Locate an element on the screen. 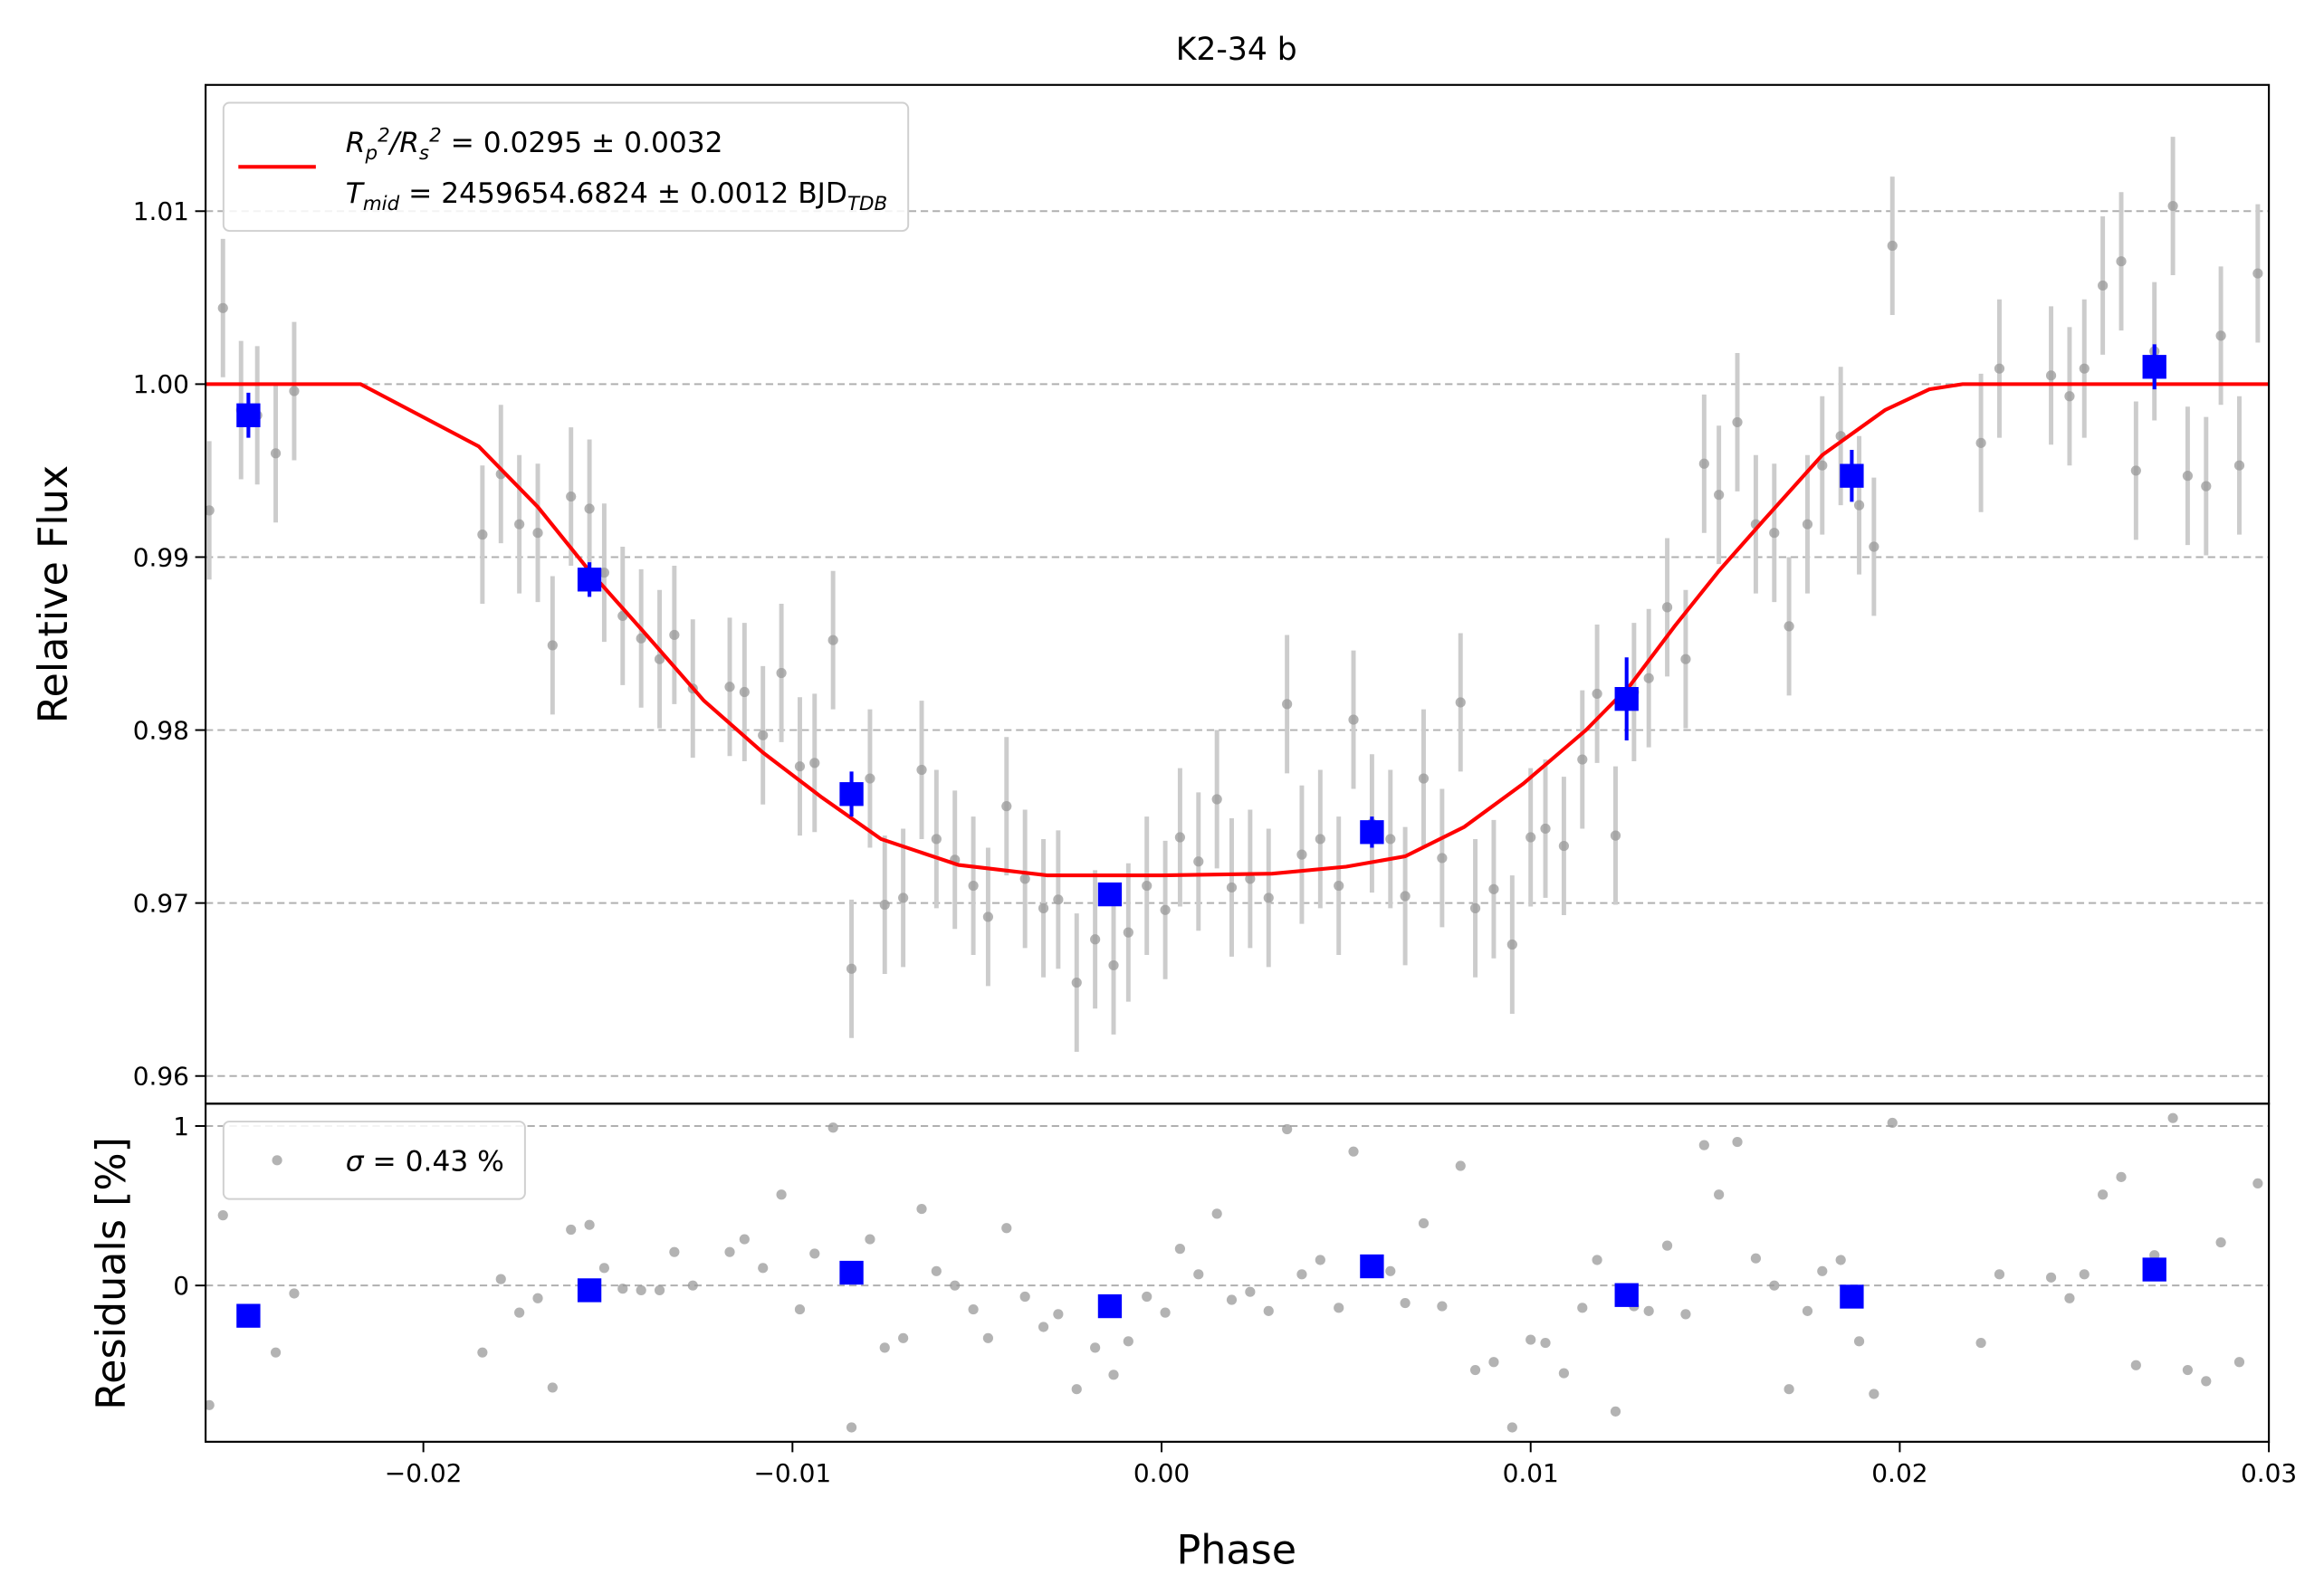  y-tick-label: 0.96 is located at coordinates (161, 1077).